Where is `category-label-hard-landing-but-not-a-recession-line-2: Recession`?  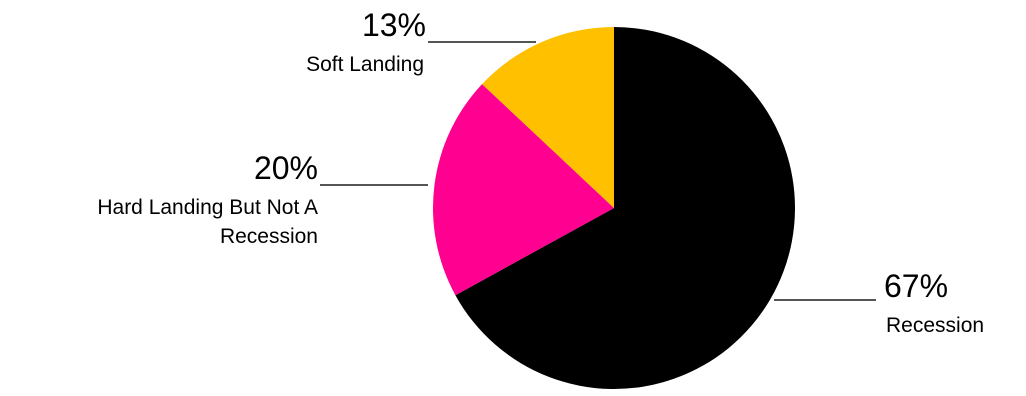
category-label-hard-landing-but-not-a-recession-line-2: Recession is located at coordinates (269, 236).